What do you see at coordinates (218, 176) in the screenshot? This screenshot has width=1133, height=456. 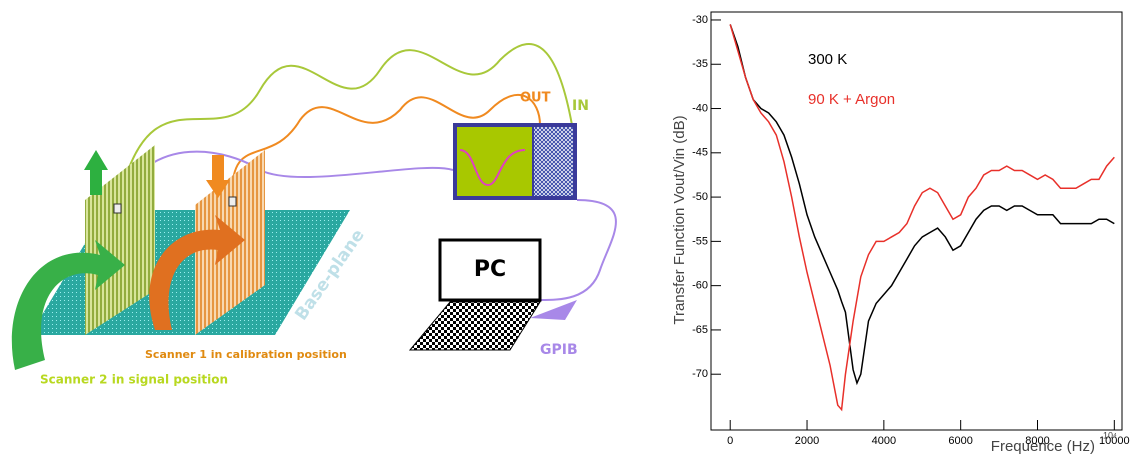 I see `down-arrow` at bounding box center [218, 176].